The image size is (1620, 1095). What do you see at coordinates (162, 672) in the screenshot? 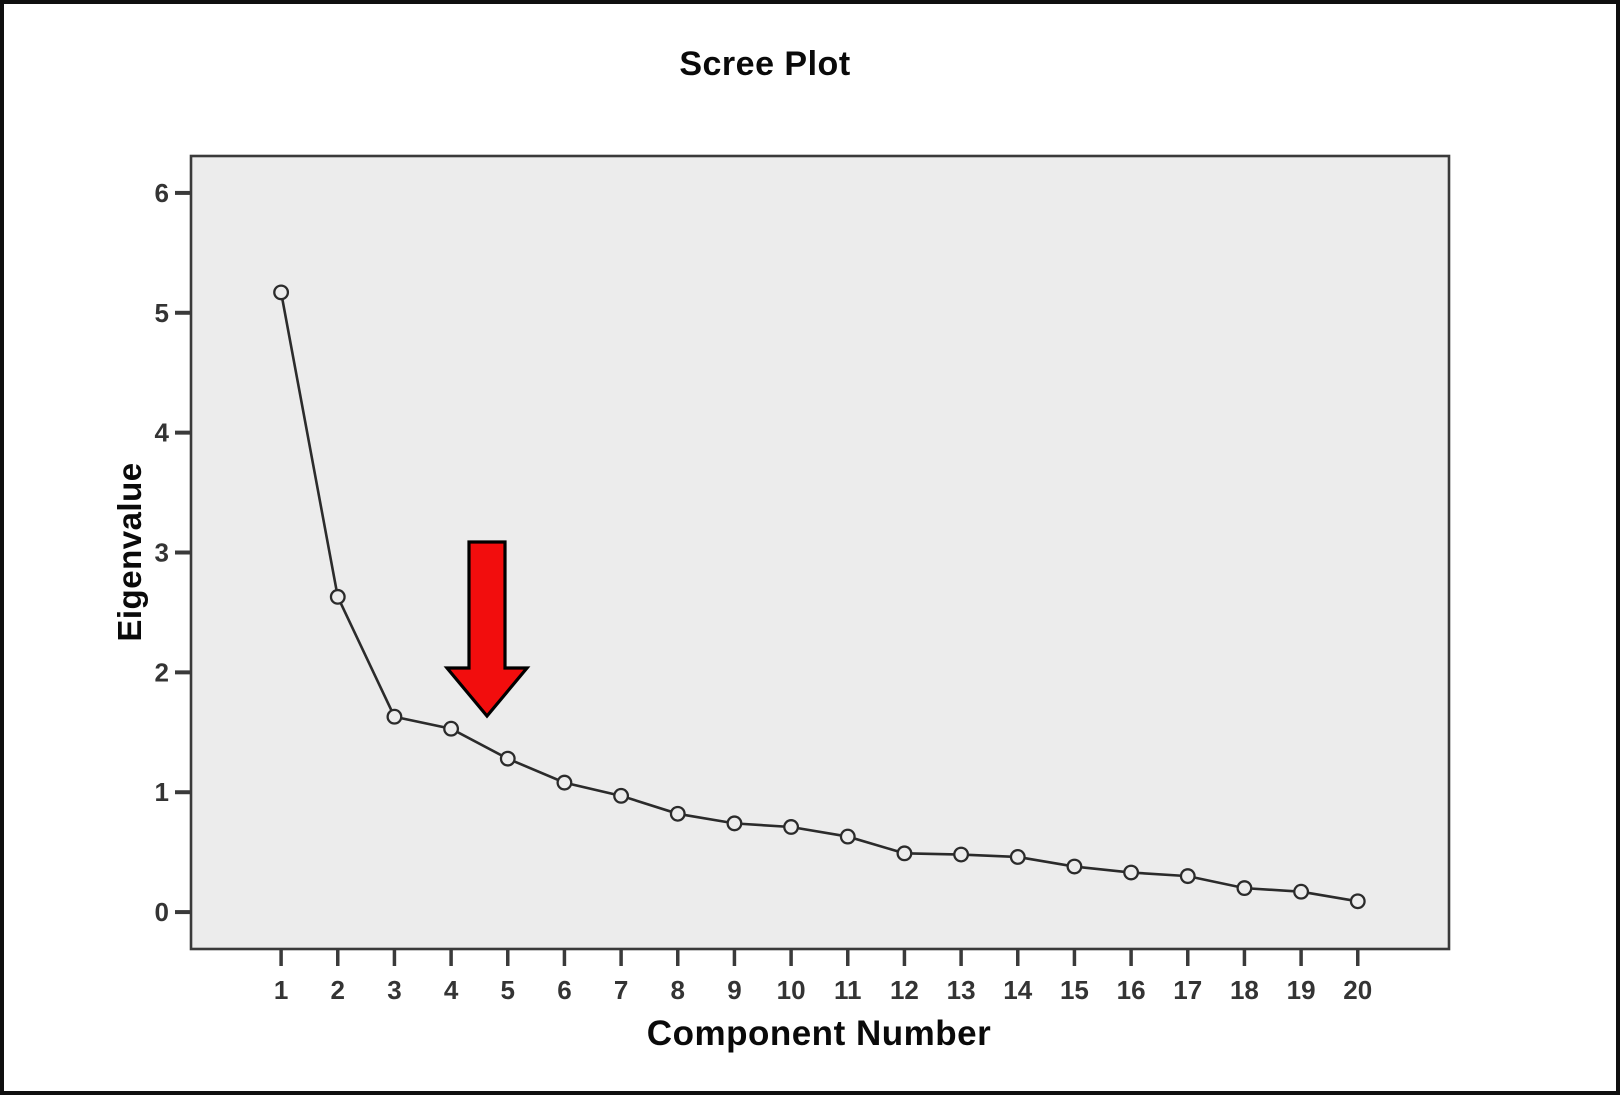
I see `y-tick-label: 2` at bounding box center [162, 672].